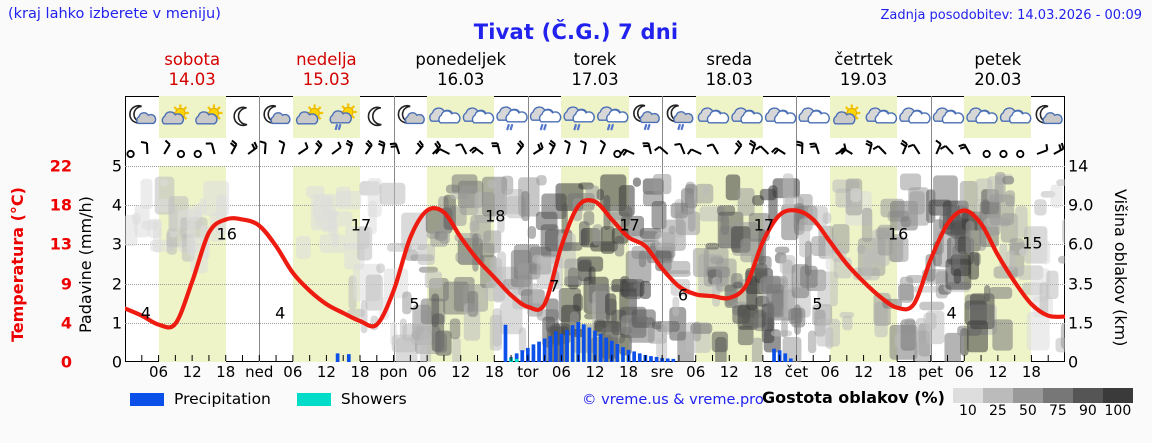  I want to click on x-label-7: pon, so click(393, 372).